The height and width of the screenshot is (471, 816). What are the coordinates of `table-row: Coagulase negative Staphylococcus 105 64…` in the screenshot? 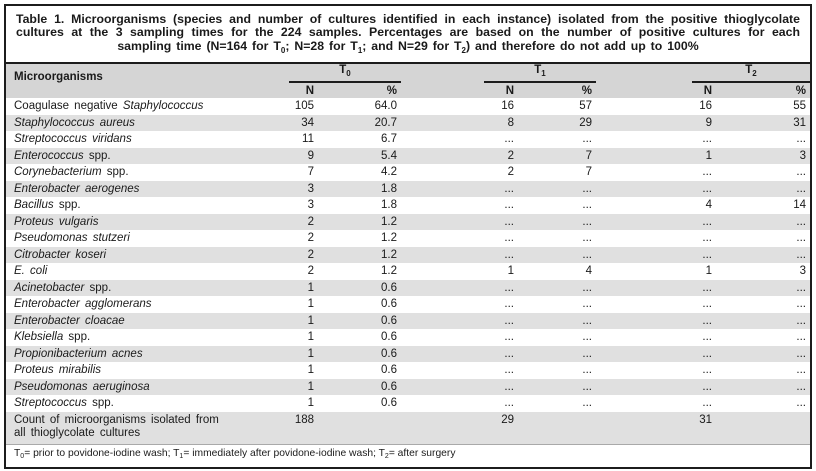 It's located at (408, 106).